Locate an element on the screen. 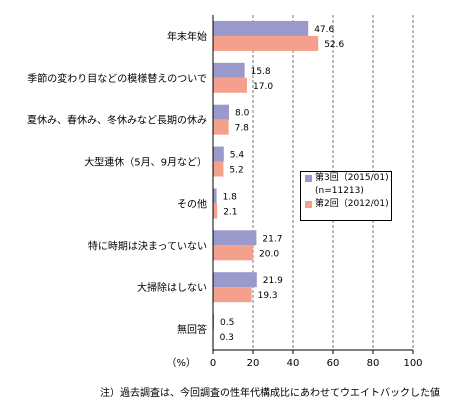 This screenshot has height=403, width=456. x-tick-label-3: 60 is located at coordinates (333, 363).